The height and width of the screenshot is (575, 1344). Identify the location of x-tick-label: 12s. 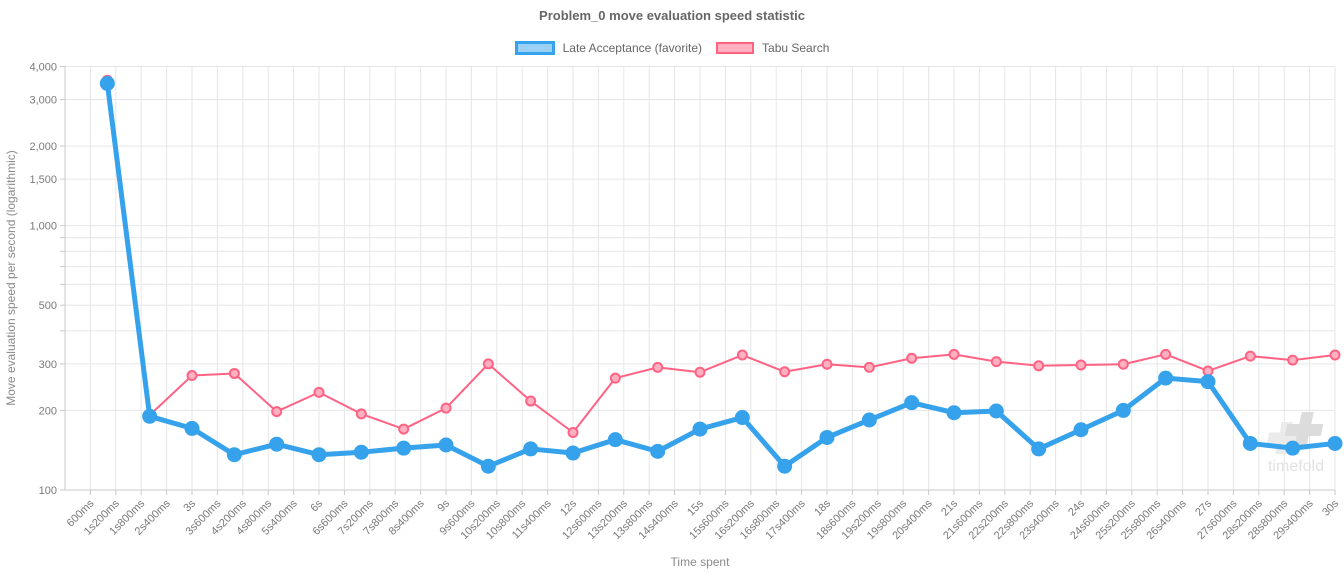
(568, 507).